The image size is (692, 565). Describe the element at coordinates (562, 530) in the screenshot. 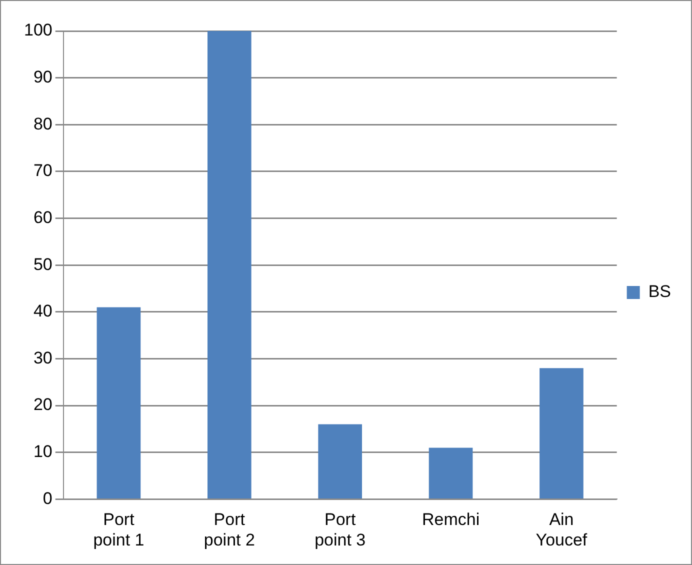

I see `x-tick-label: Ain Youcef` at that location.